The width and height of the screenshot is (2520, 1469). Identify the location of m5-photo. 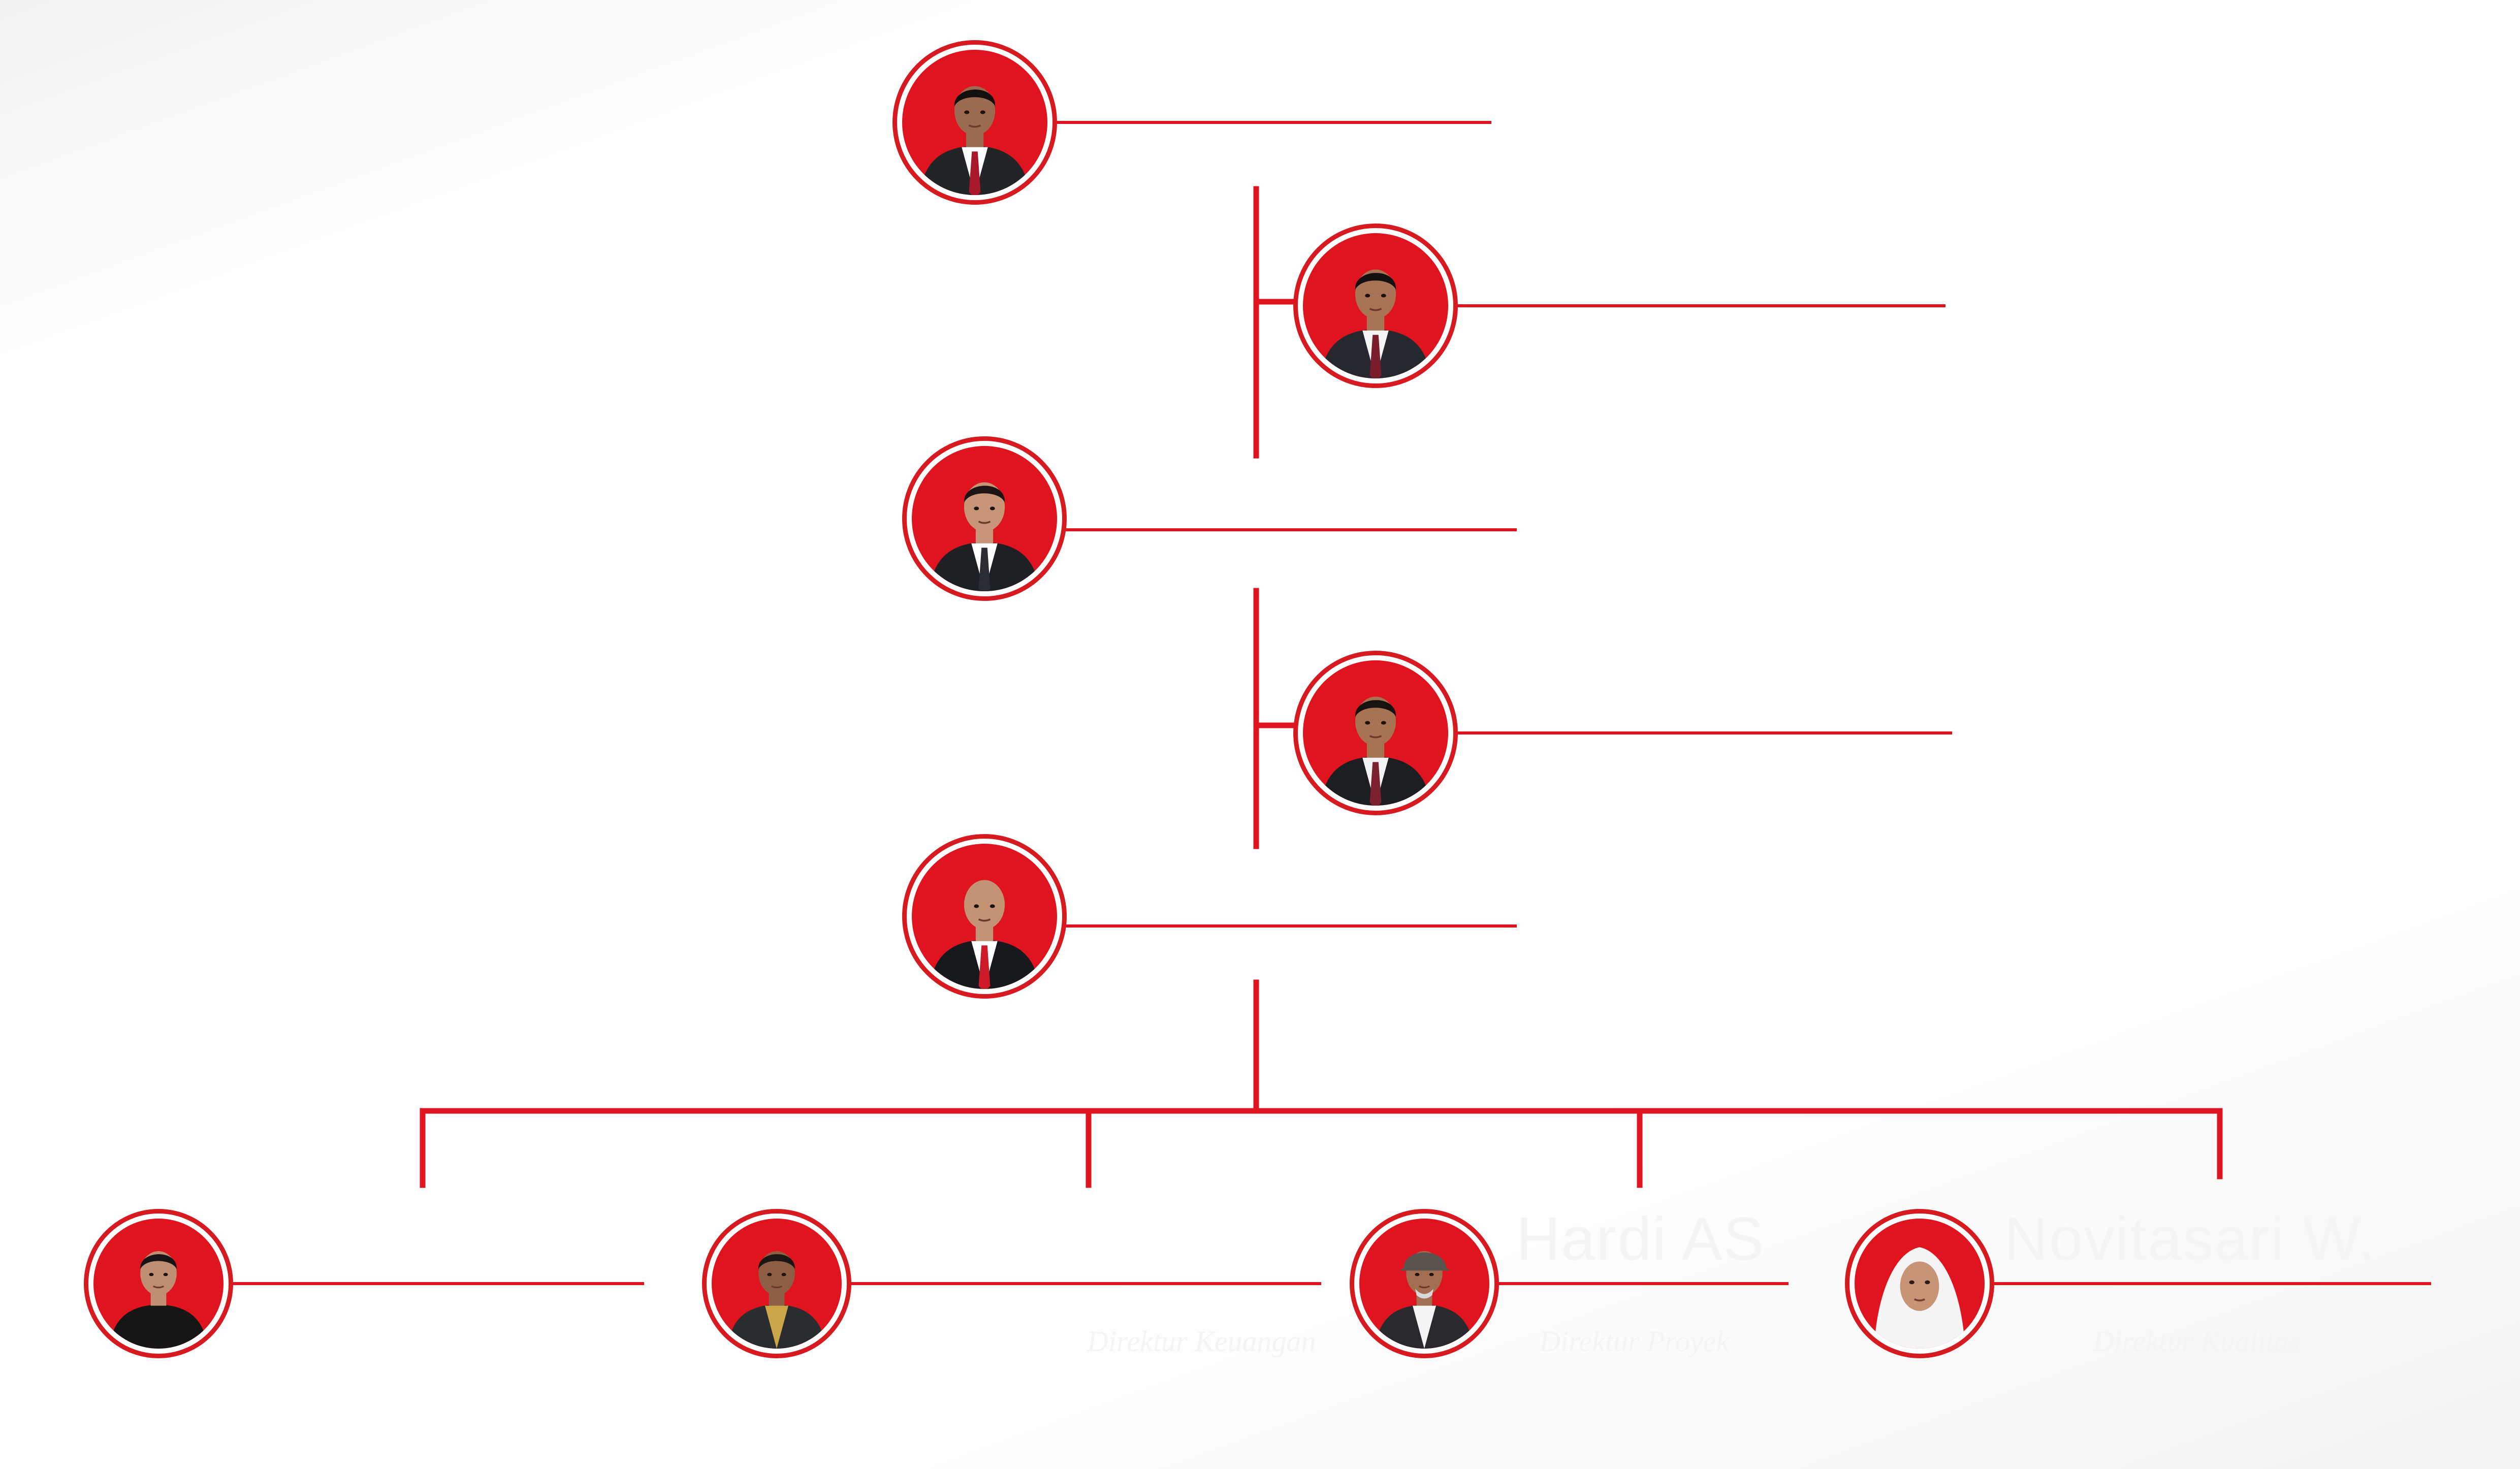
(984, 916).